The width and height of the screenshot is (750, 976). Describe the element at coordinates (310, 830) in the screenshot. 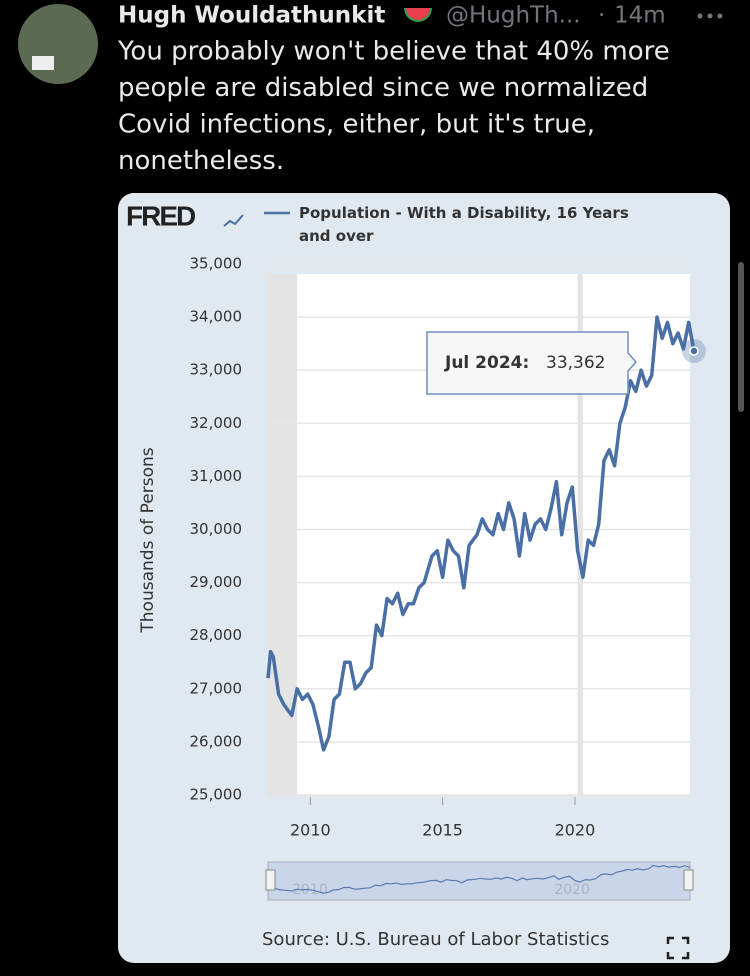

I see `x-tick-label: 2010` at that location.